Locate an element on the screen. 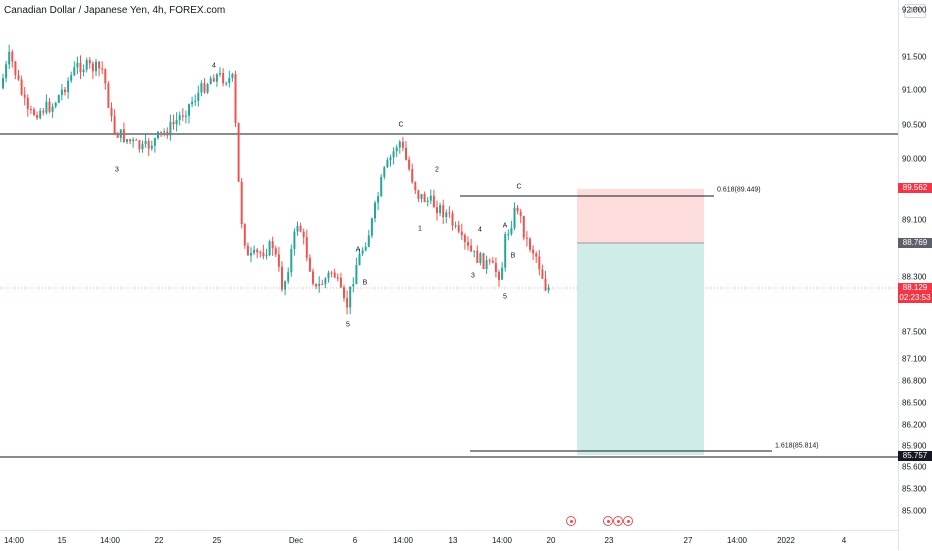 Image resolution: width=932 pixels, height=551 pixels. price-tick: 88.300 is located at coordinates (914, 277).